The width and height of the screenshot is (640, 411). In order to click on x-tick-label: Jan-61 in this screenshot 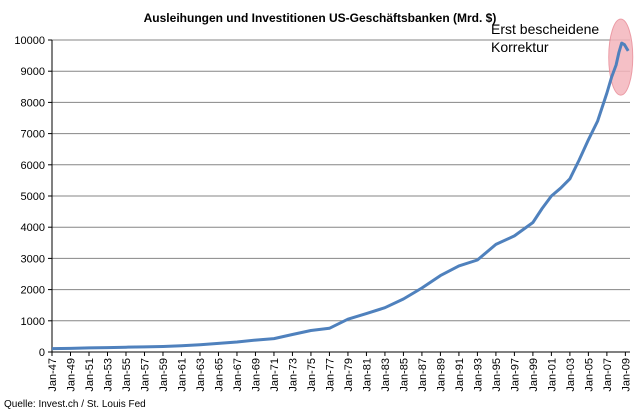, I will do `click(182, 375)`.